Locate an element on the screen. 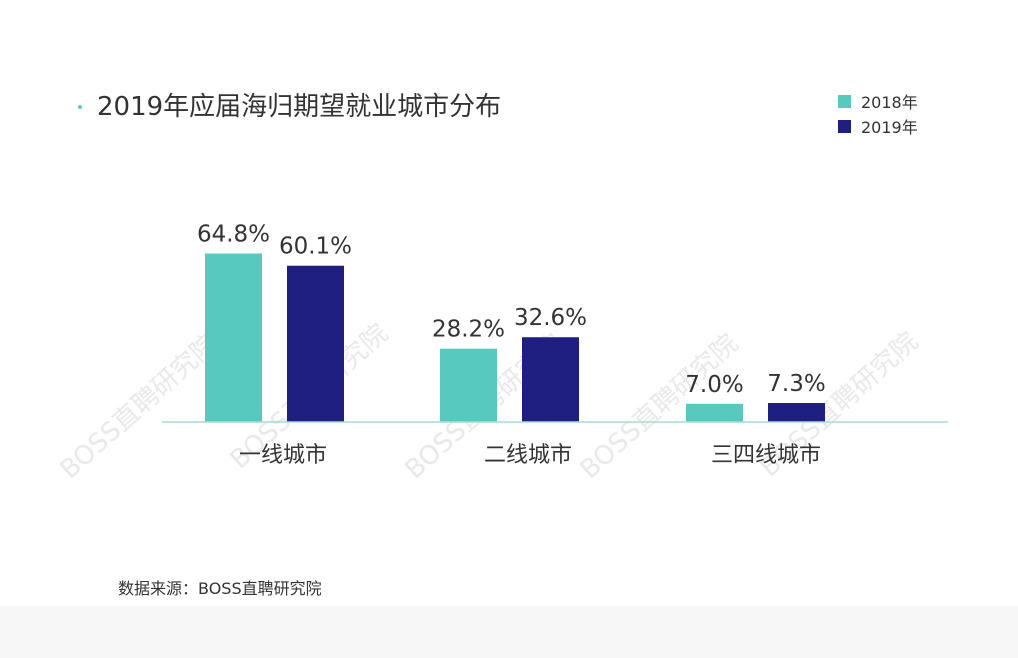 The image size is (1018, 658). category-labels-layer: 一线城市 二线城市 三四线城市 is located at coordinates (530, 455).